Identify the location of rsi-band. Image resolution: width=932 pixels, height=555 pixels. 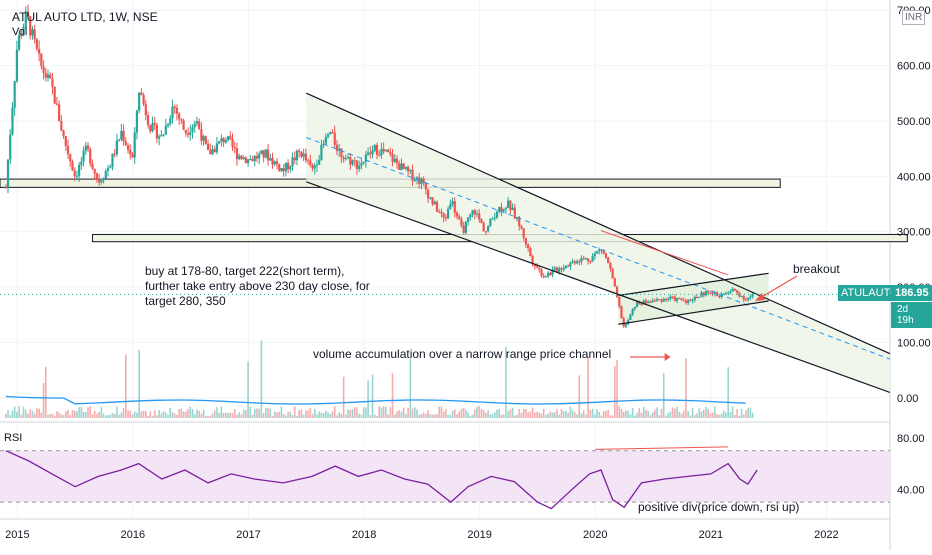
(445, 476).